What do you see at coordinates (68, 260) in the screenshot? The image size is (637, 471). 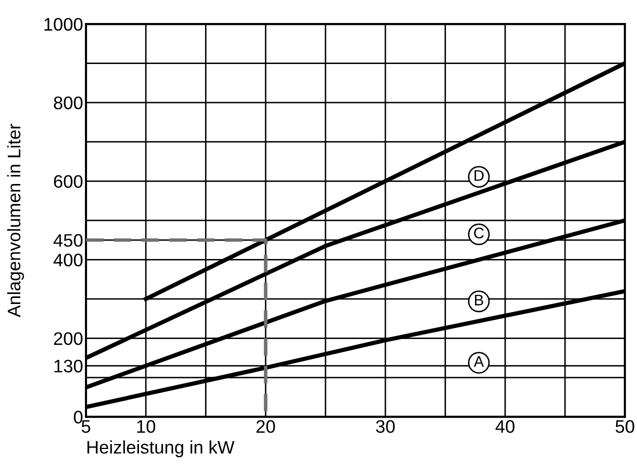 I see `y-tick-label: 400` at bounding box center [68, 260].